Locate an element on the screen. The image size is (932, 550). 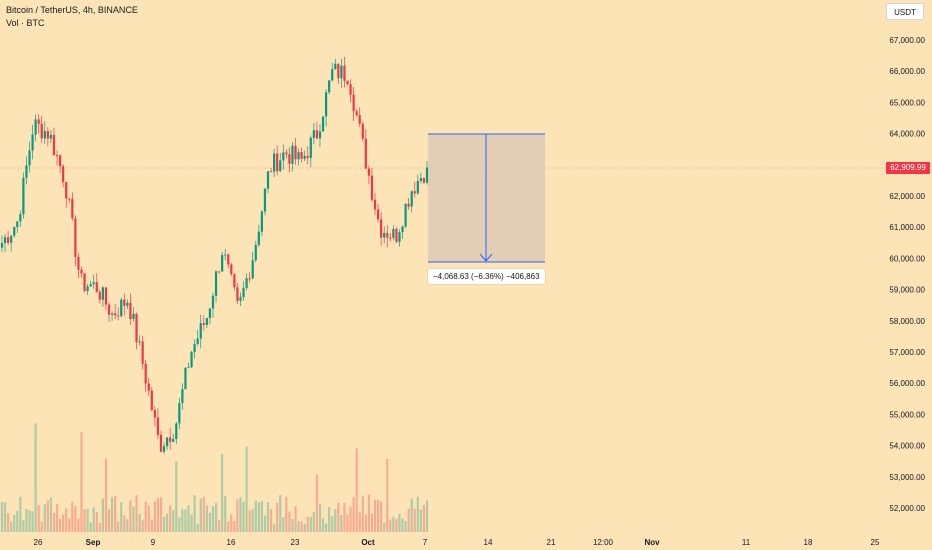
time-axis: 26 Sep 9 16 23 Oct 7 14 21 12:00 Nov 11 18 25 is located at coordinates (457, 542).